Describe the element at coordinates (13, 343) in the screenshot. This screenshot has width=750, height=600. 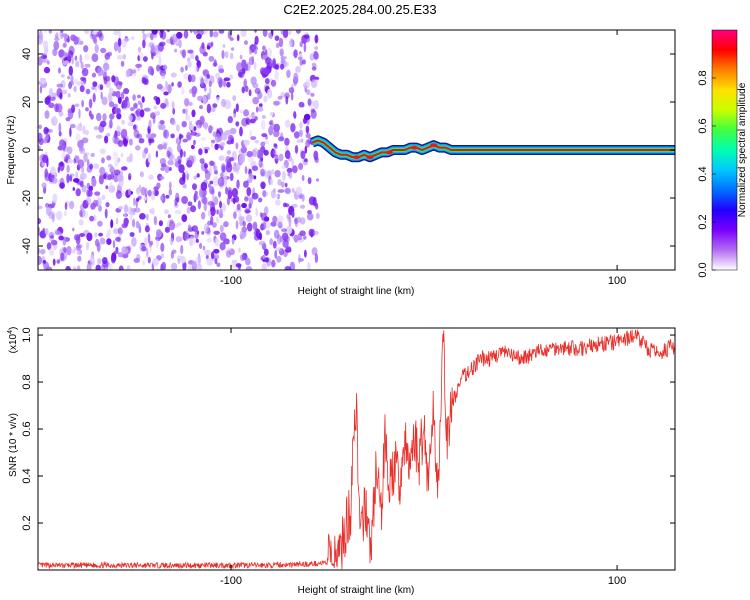
I see `snr-multiplier-prefix: (x10` at that location.